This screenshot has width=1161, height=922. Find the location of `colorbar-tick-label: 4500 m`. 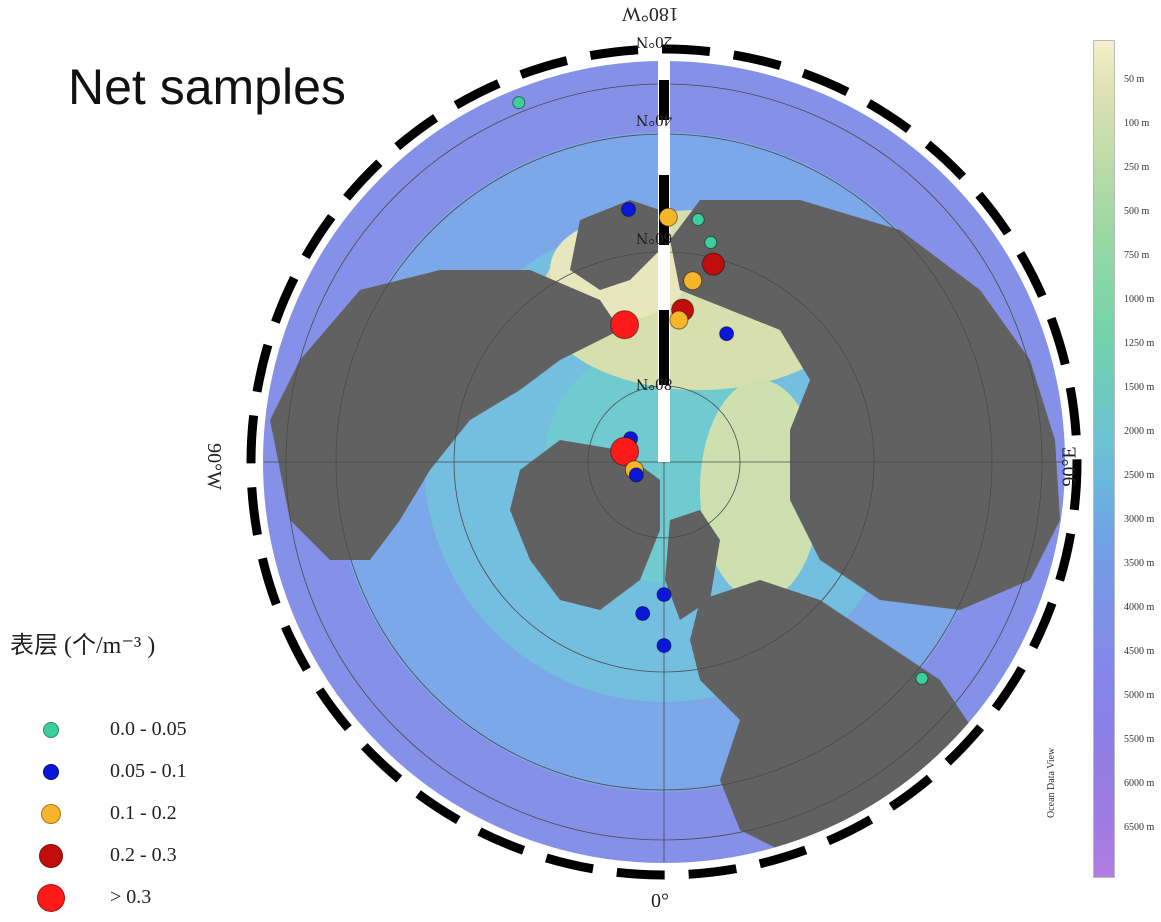

colorbar-tick-label: 4500 m is located at coordinates (1139, 651).